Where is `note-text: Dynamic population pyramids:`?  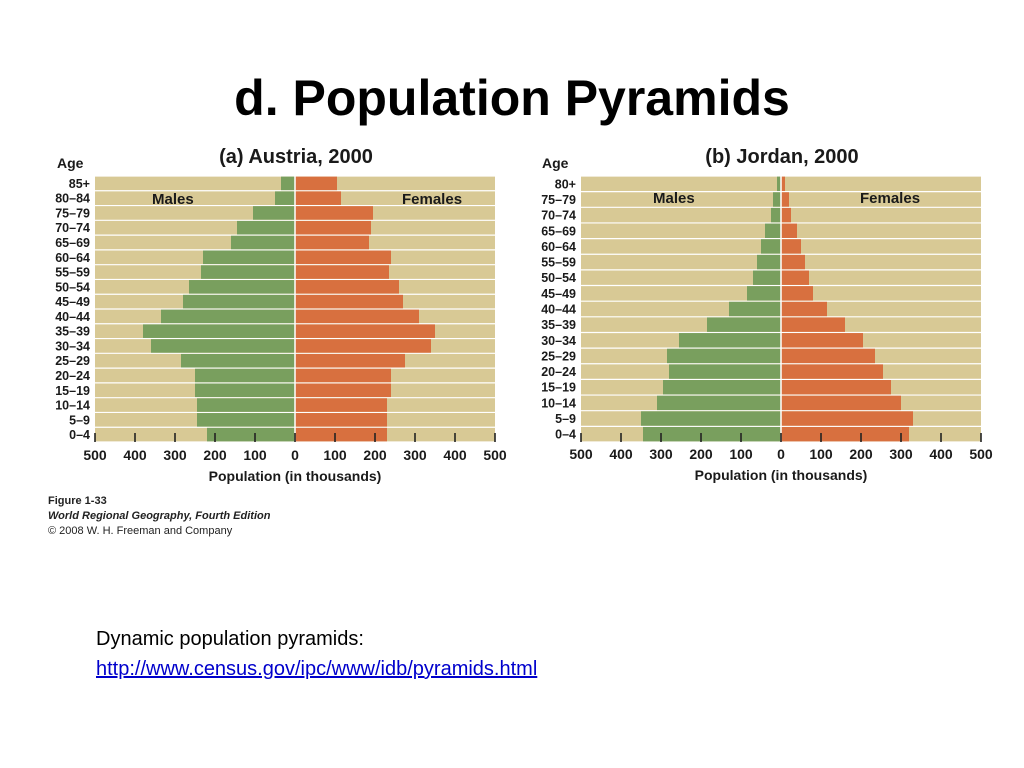 note-text: Dynamic population pyramids: is located at coordinates (230, 639).